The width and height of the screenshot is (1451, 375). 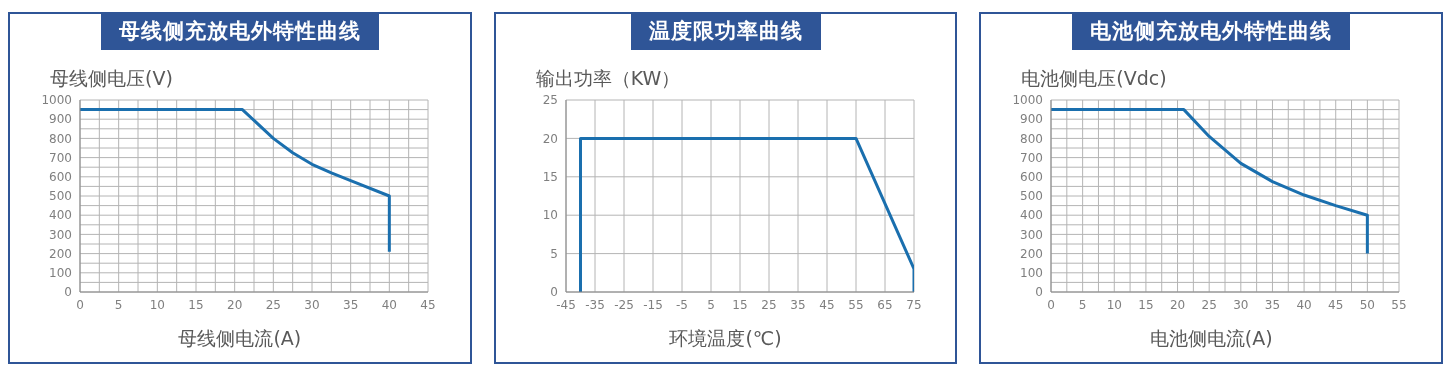 What do you see at coordinates (594, 304) in the screenshot?
I see `x-tick-label: -35` at bounding box center [594, 304].